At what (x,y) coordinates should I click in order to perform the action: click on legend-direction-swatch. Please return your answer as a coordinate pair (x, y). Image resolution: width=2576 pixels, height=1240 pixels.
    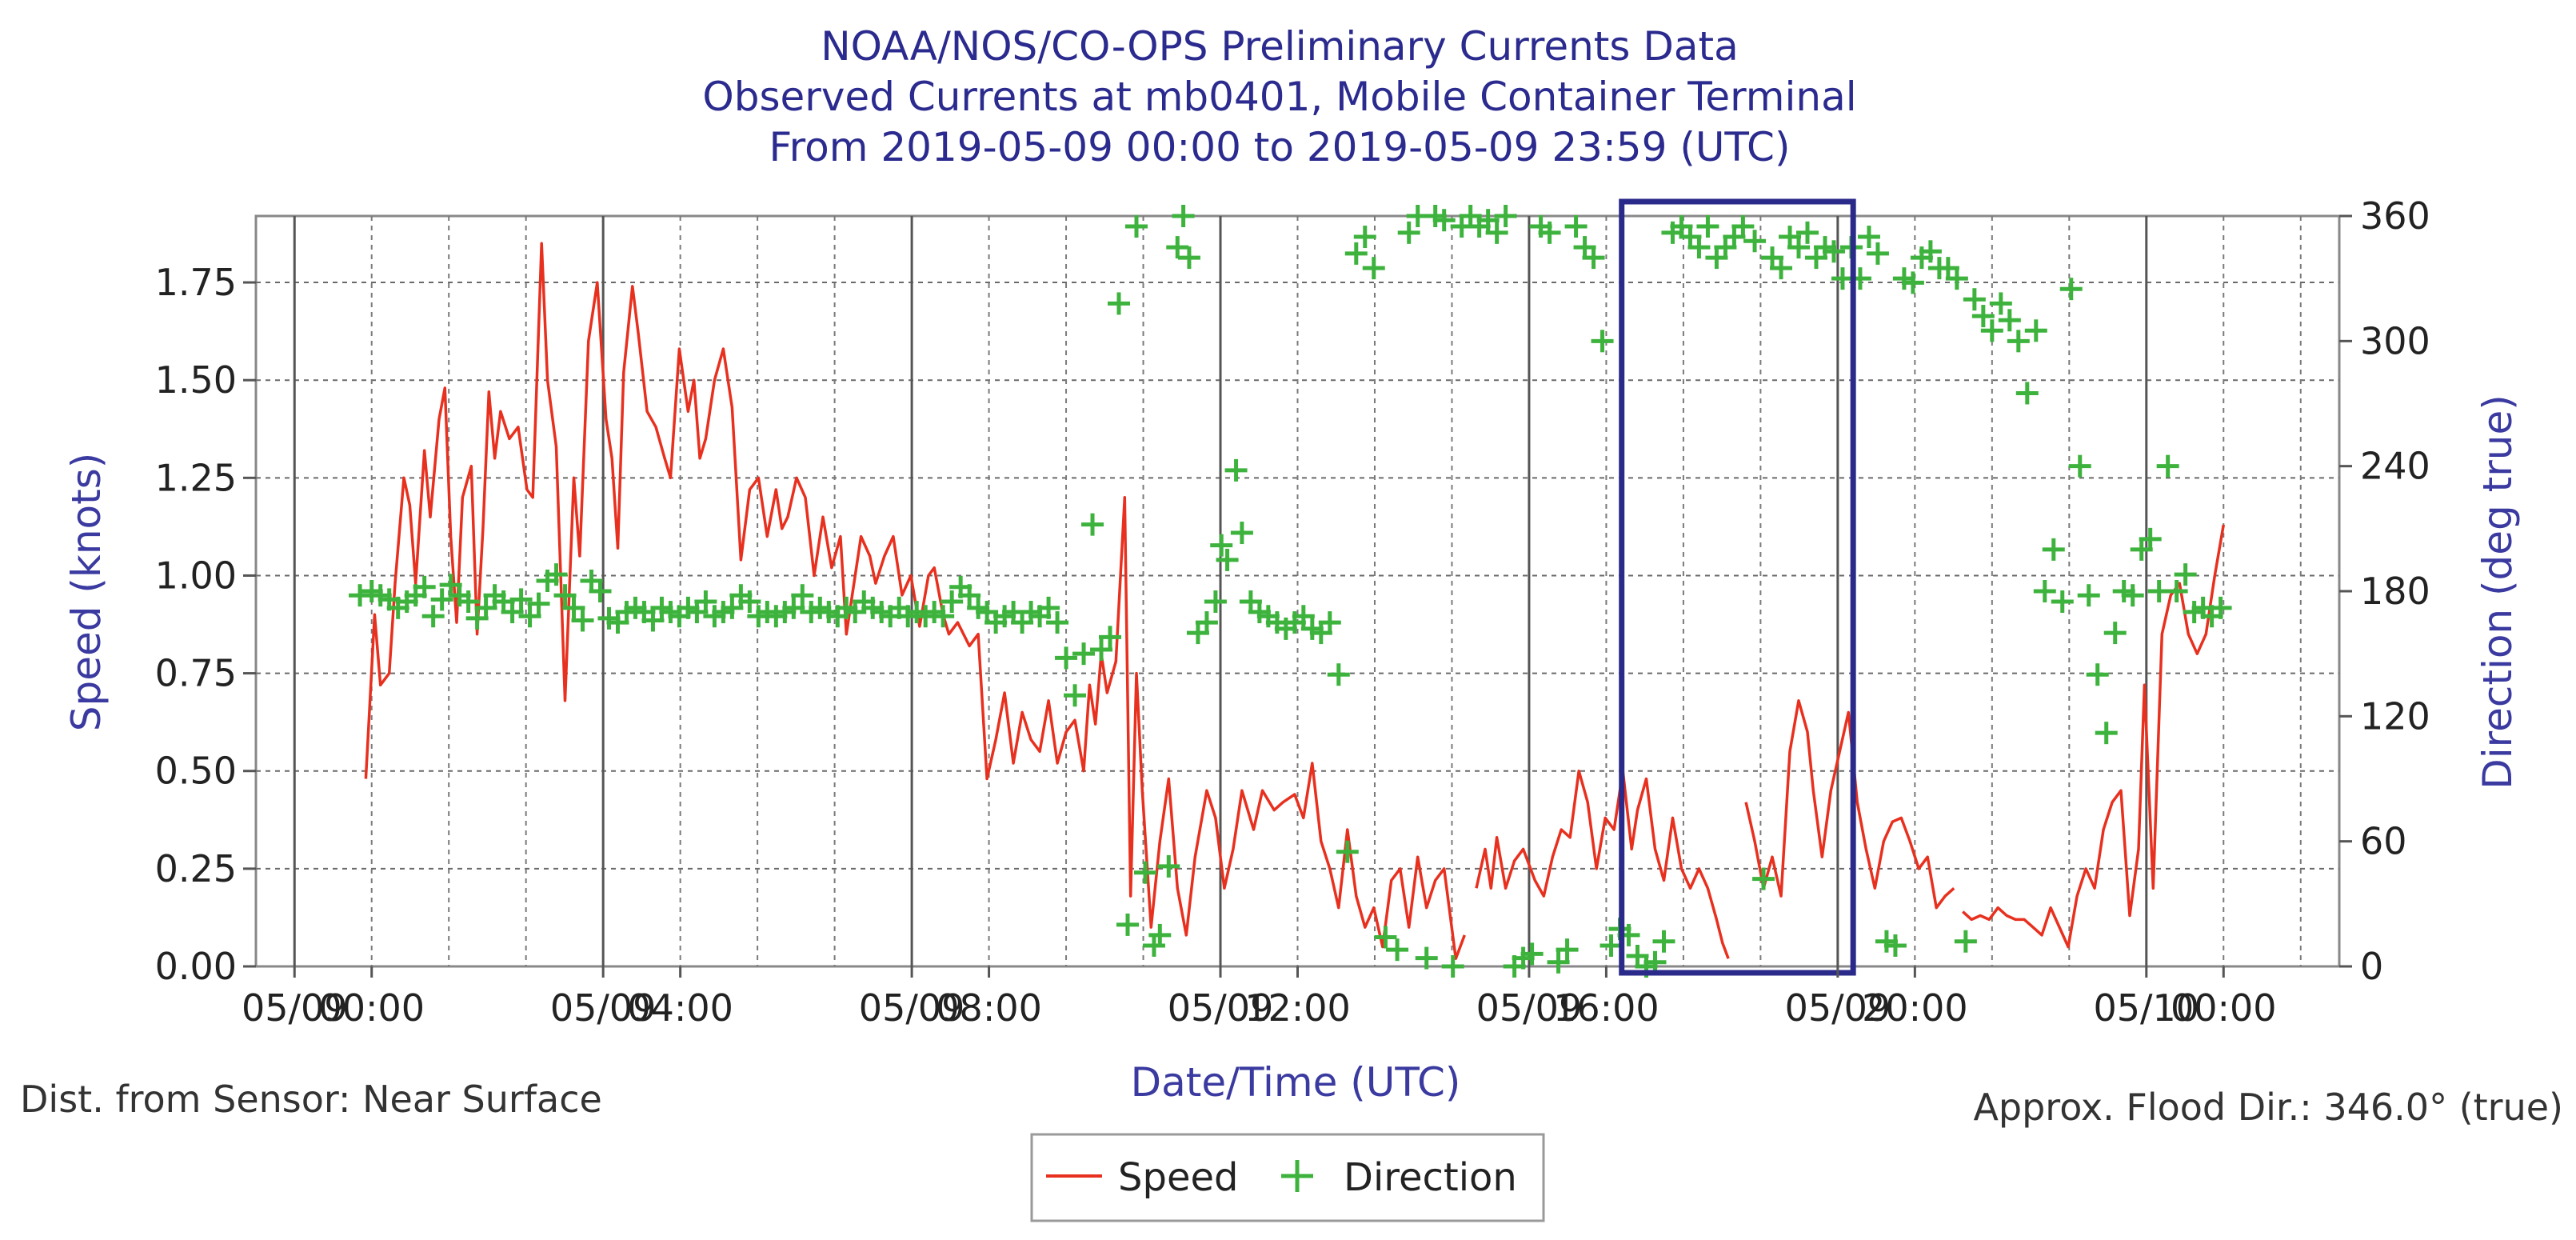
    Looking at the image, I should click on (1297, 1176).